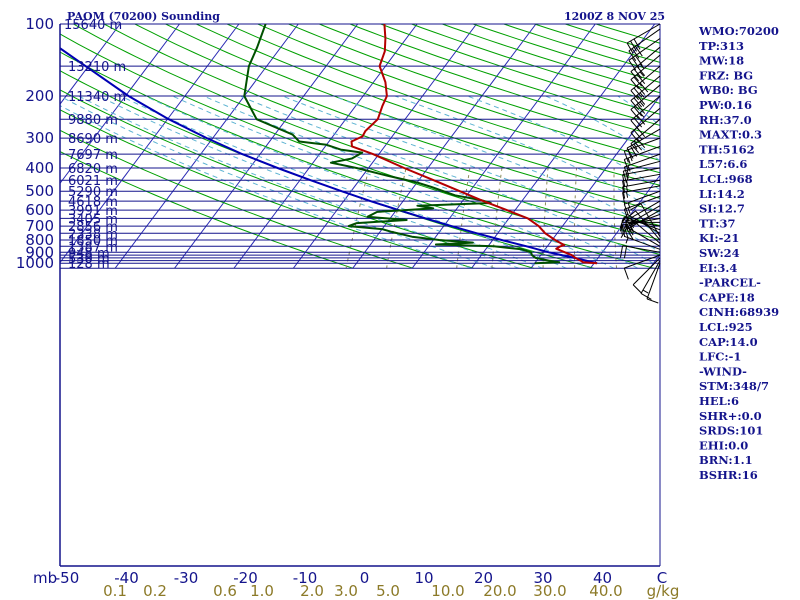  What do you see at coordinates (388, 591) in the screenshot?
I see `mixing-ratio-label: 5.0` at bounding box center [388, 591].